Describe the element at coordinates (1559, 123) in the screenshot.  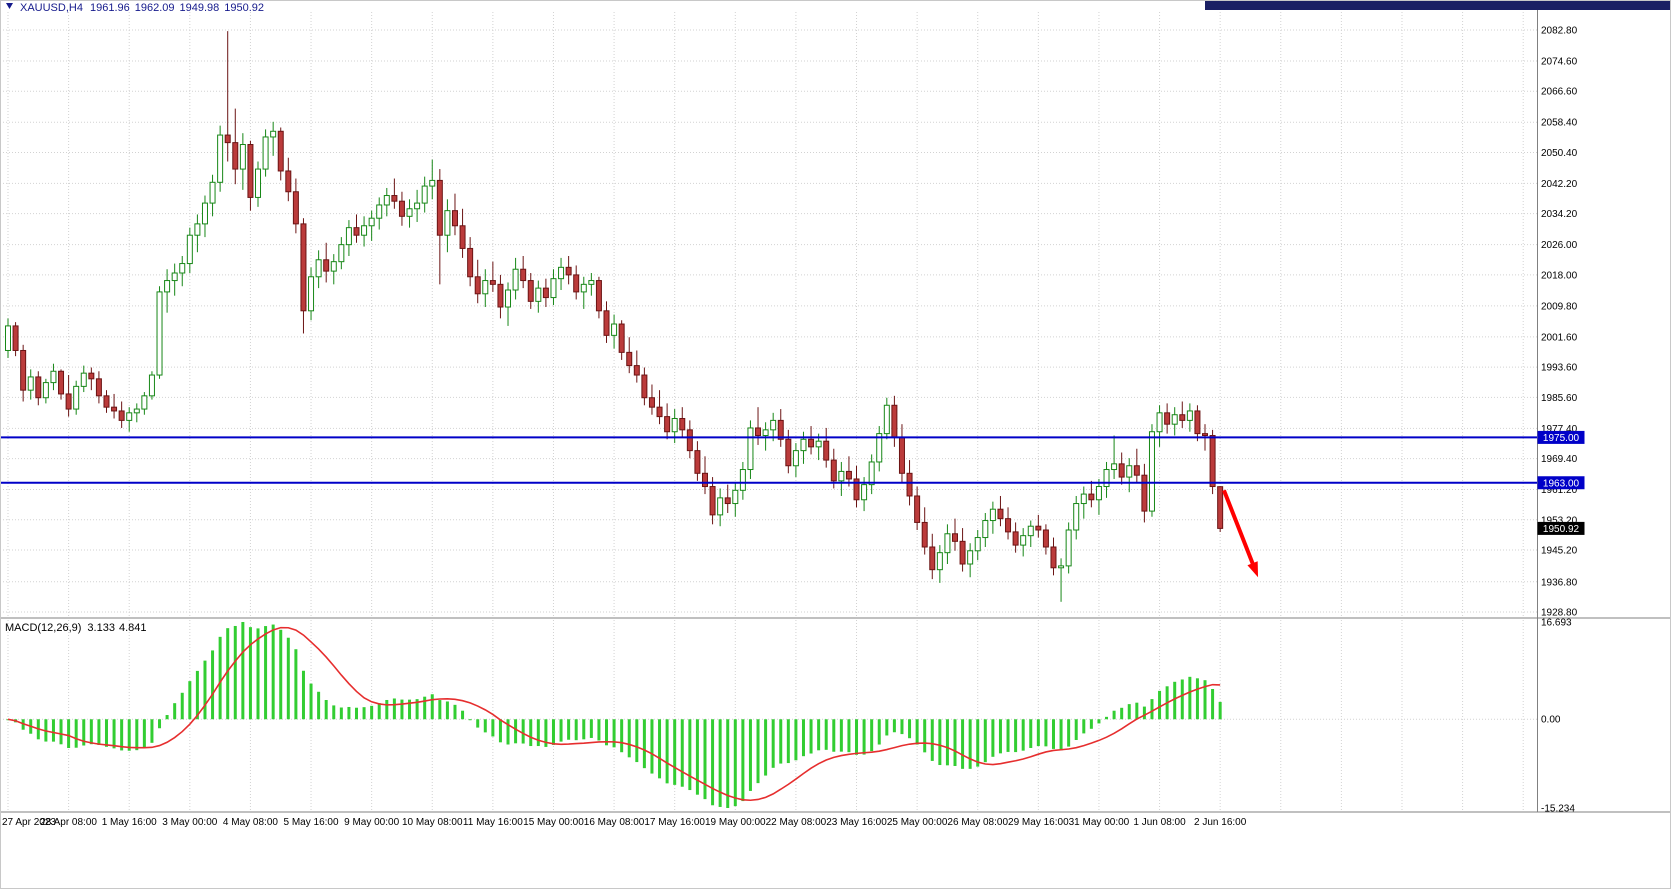
I see `svg-text: 2058.40` at that location.